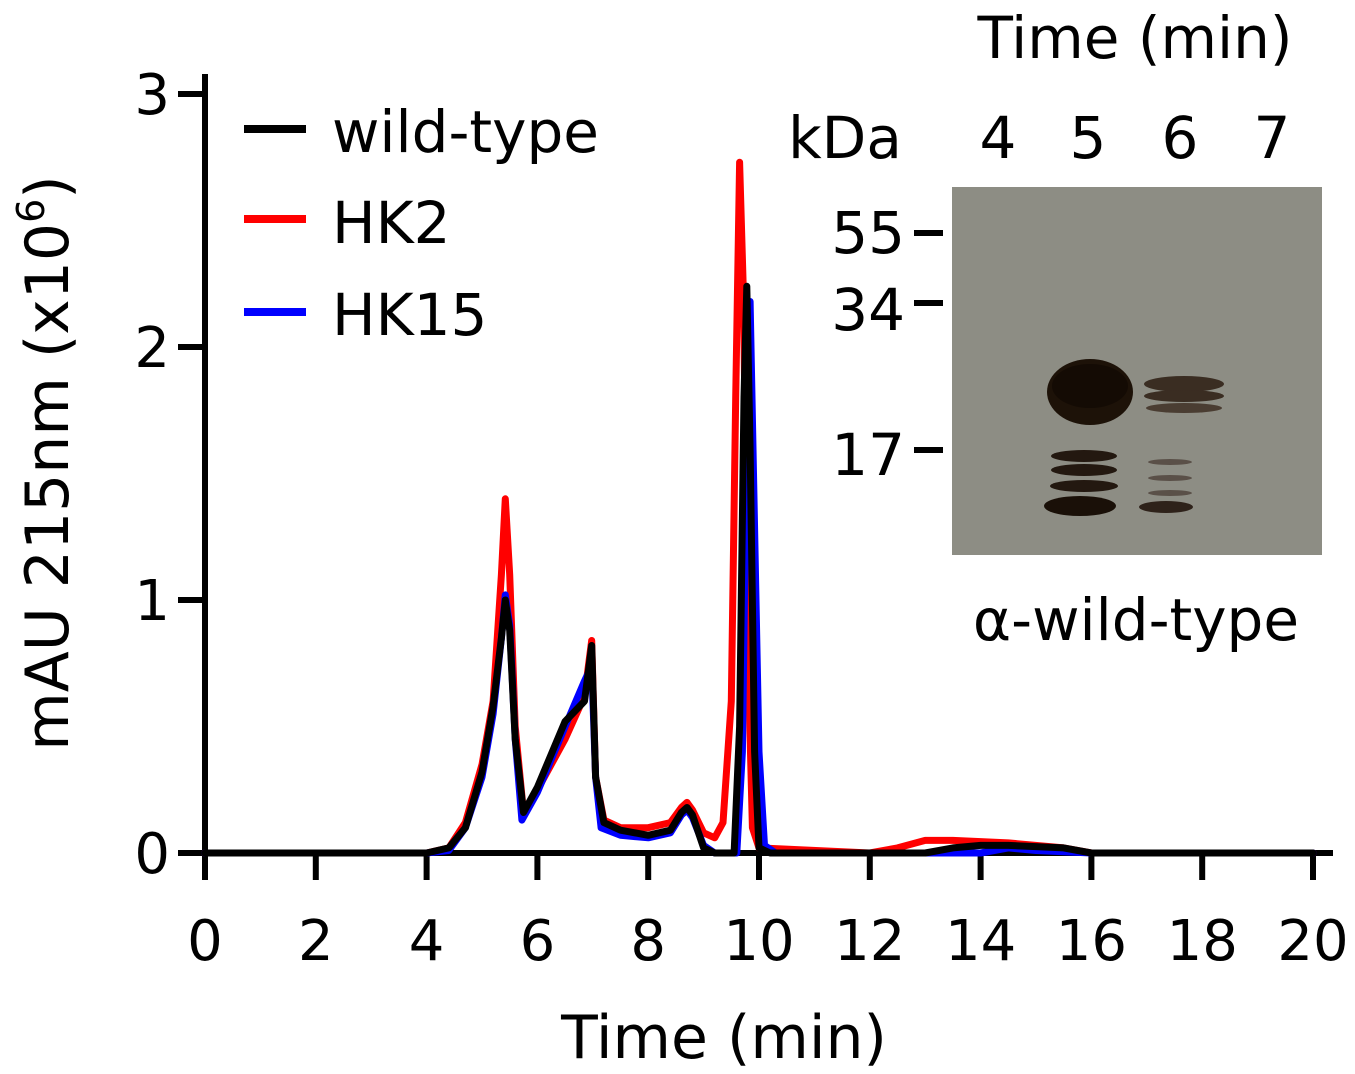 The height and width of the screenshot is (1074, 1355). I want to click on inset-title: Time (min), so click(1134, 38).